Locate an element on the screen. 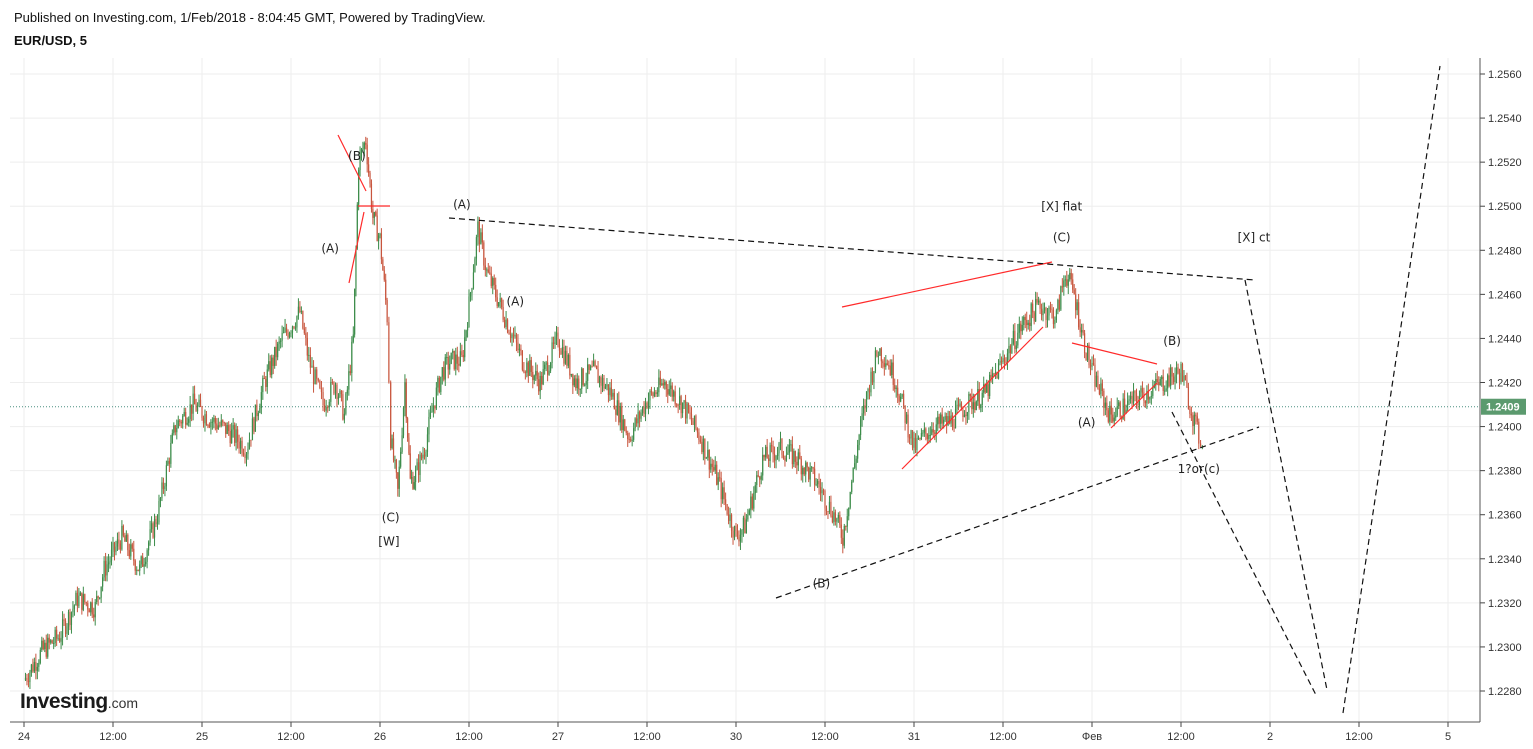  x-tick-label: 5 is located at coordinates (1448, 737).